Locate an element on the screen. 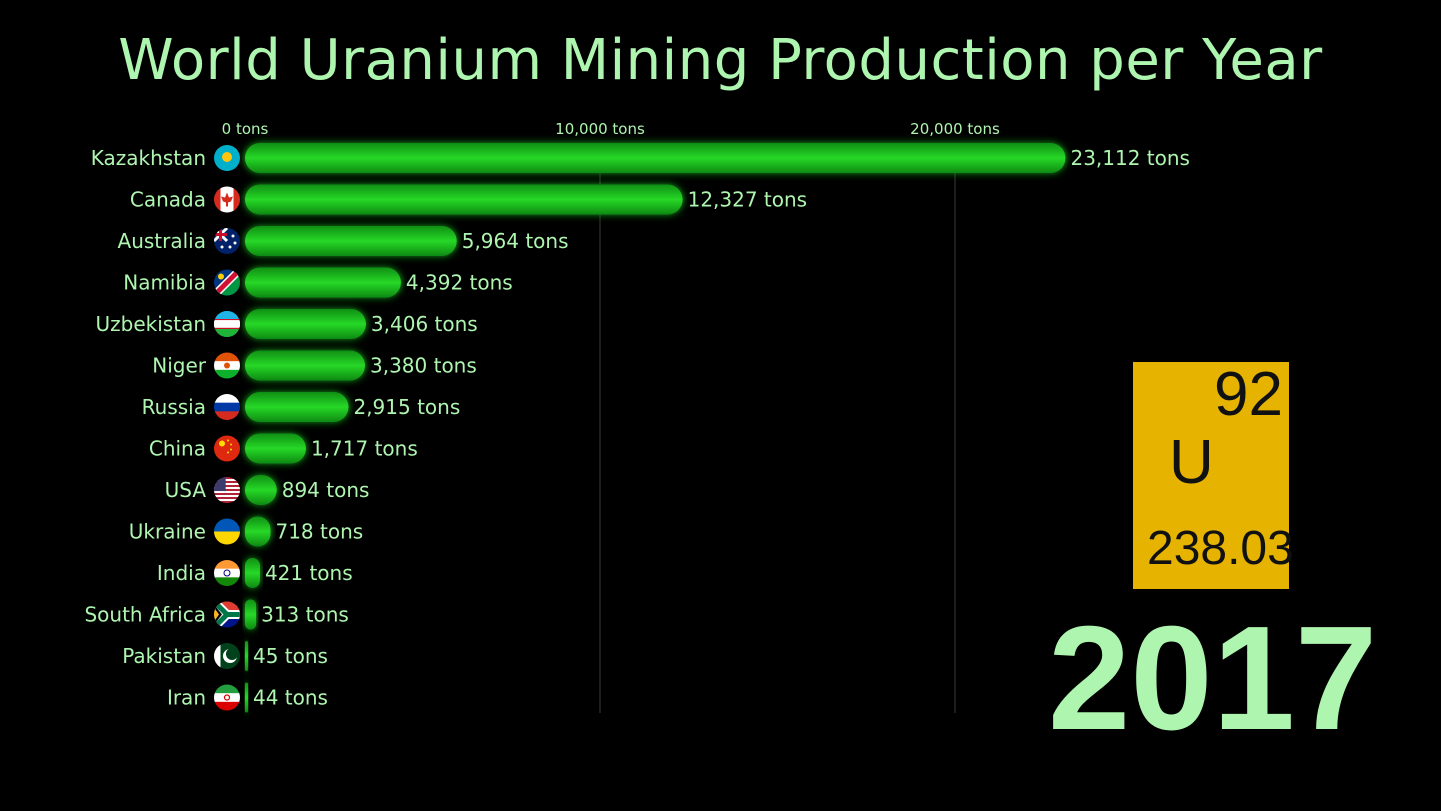 Image resolution: width=1441 pixels, height=811 pixels. bar-iran is located at coordinates (246, 697).